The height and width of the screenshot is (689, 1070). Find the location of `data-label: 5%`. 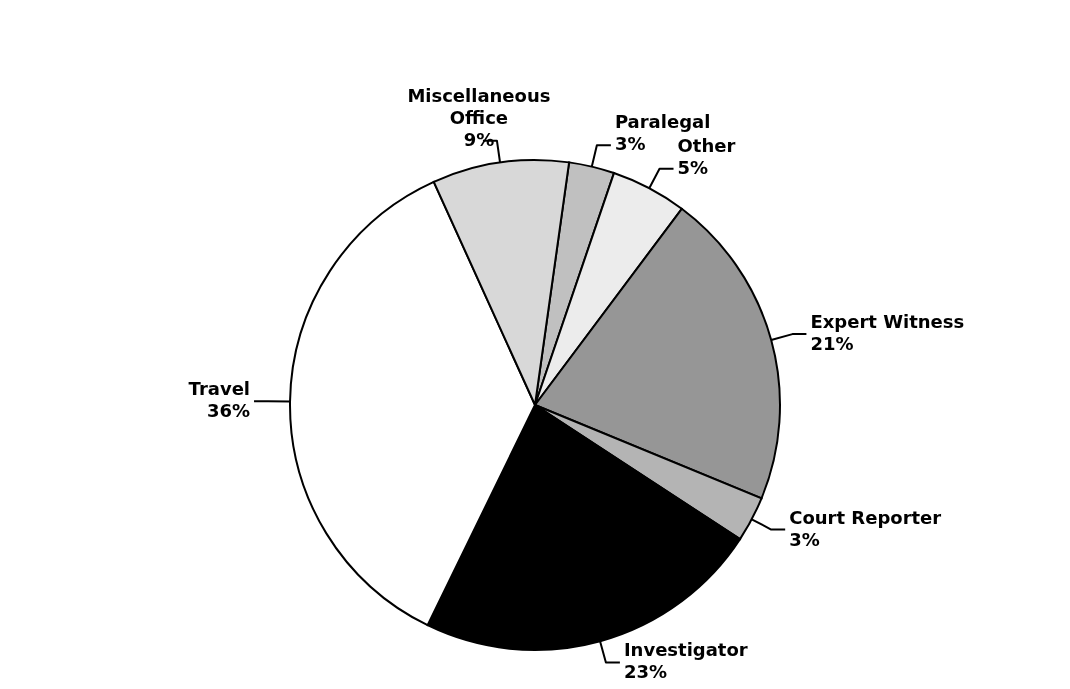

data-label: 5% is located at coordinates (693, 167).